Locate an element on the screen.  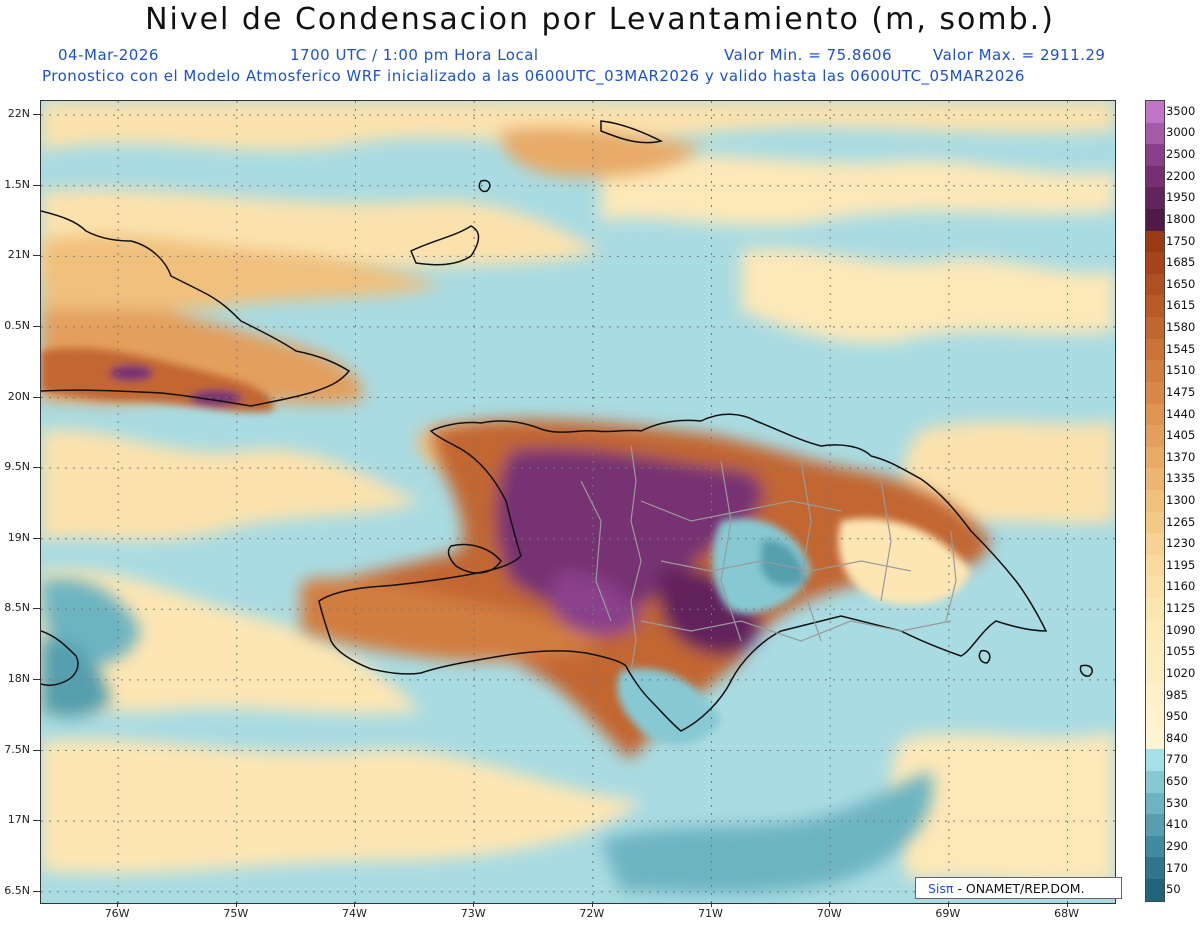
latitude-label: 17N is located at coordinates (18, 820).